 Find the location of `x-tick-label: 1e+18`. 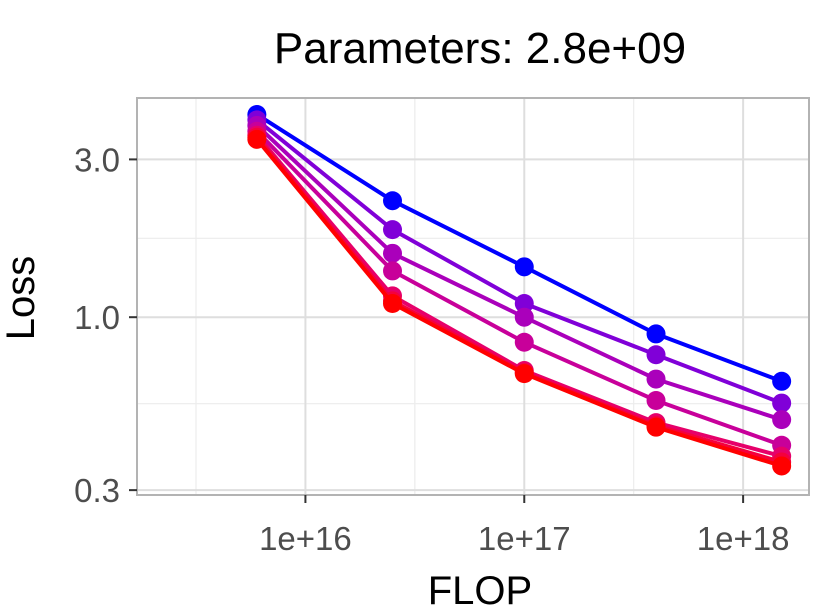

x-tick-label: 1e+18 is located at coordinates (743, 538).